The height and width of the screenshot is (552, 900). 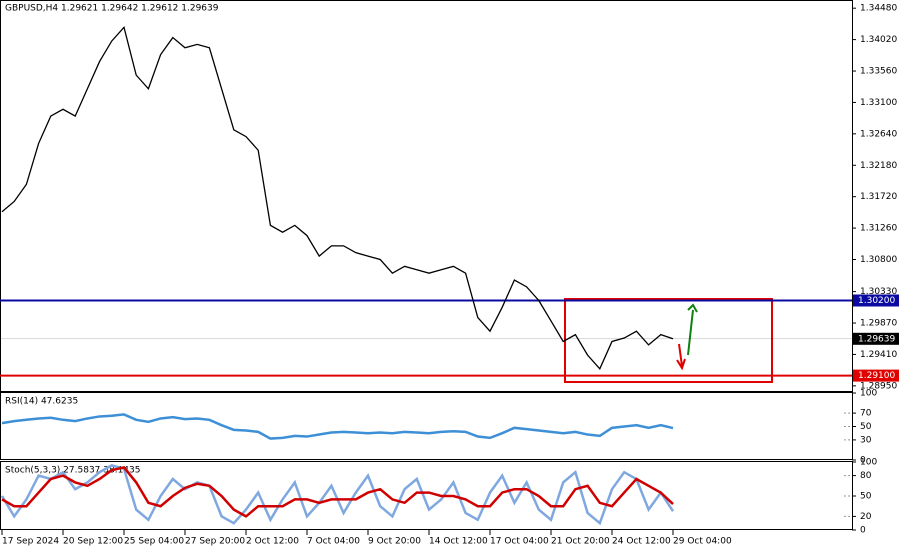 I want to click on x-tick-label: 24 Oct 12:00, so click(x=641, y=542).